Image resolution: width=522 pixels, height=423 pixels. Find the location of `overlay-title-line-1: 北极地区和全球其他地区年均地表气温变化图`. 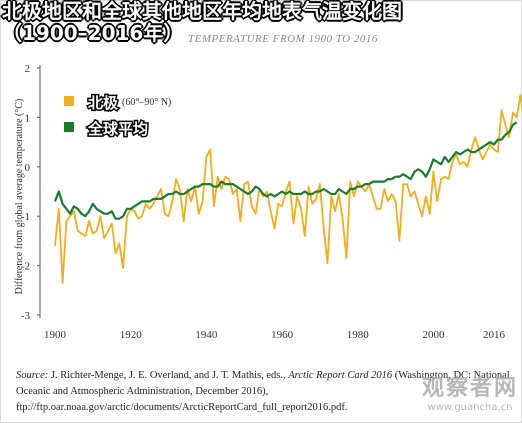

overlay-title-line-1: 北极地区和全球其他地区年均地表气温变化图 is located at coordinates (202, 11).